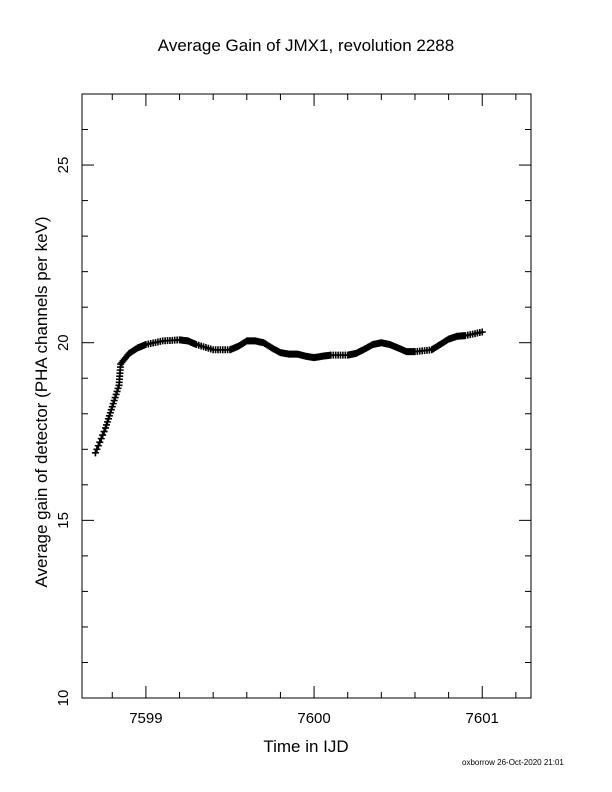 The width and height of the screenshot is (612, 792). I want to click on y-tick-label: 20, so click(63, 342).